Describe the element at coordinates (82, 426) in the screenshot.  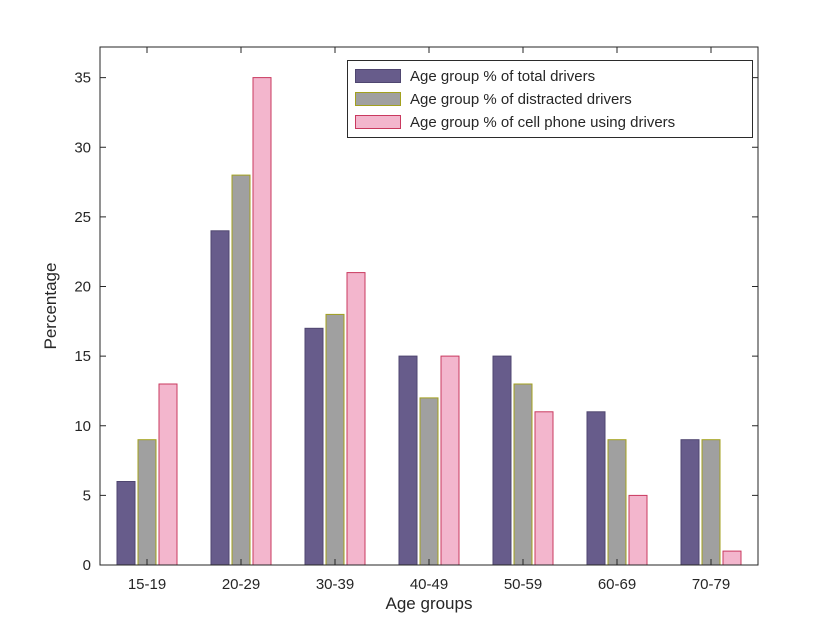
I see `y-tick-label: 10` at that location.